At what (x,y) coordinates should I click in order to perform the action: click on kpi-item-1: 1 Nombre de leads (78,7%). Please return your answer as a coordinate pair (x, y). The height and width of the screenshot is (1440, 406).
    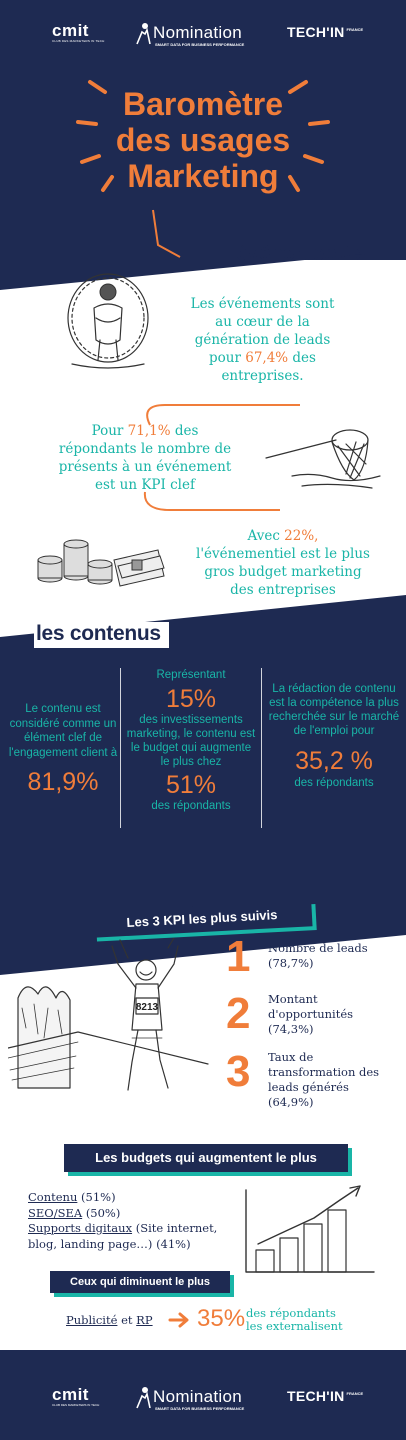
    Looking at the image, I should click on (297, 956).